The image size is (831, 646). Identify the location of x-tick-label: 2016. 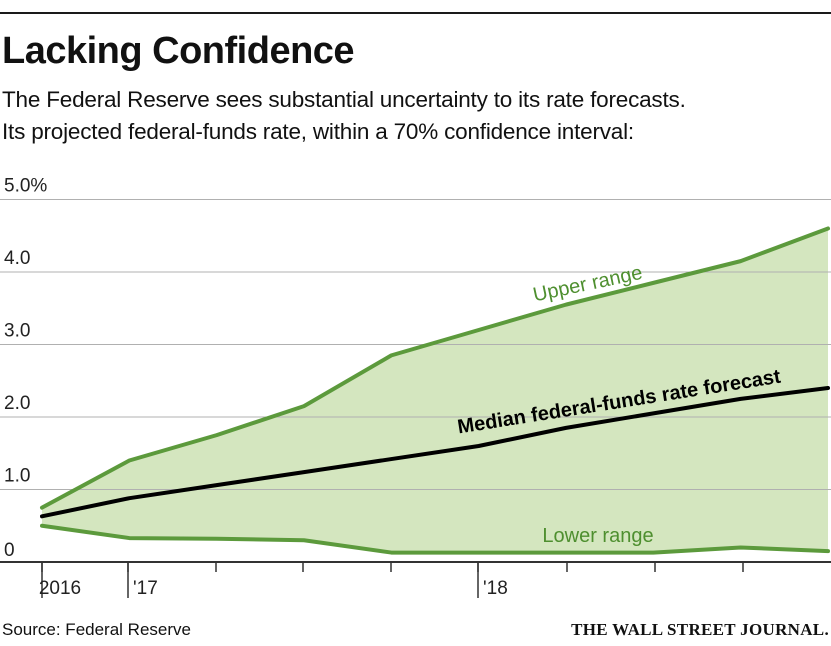
(60, 588).